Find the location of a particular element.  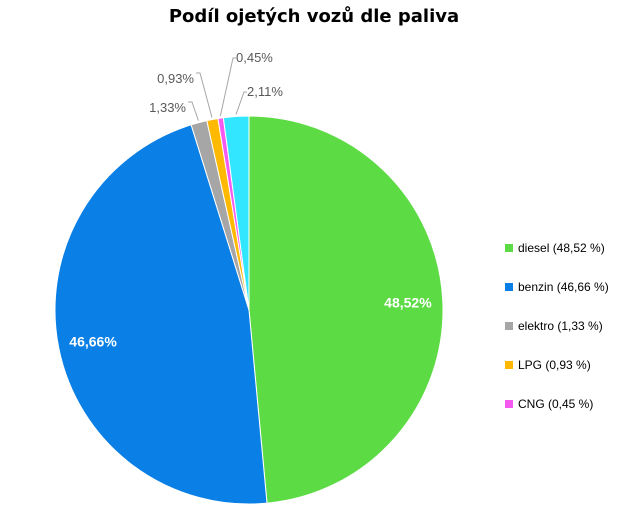

legend-label: benzin (46,66 %) is located at coordinates (563, 286).